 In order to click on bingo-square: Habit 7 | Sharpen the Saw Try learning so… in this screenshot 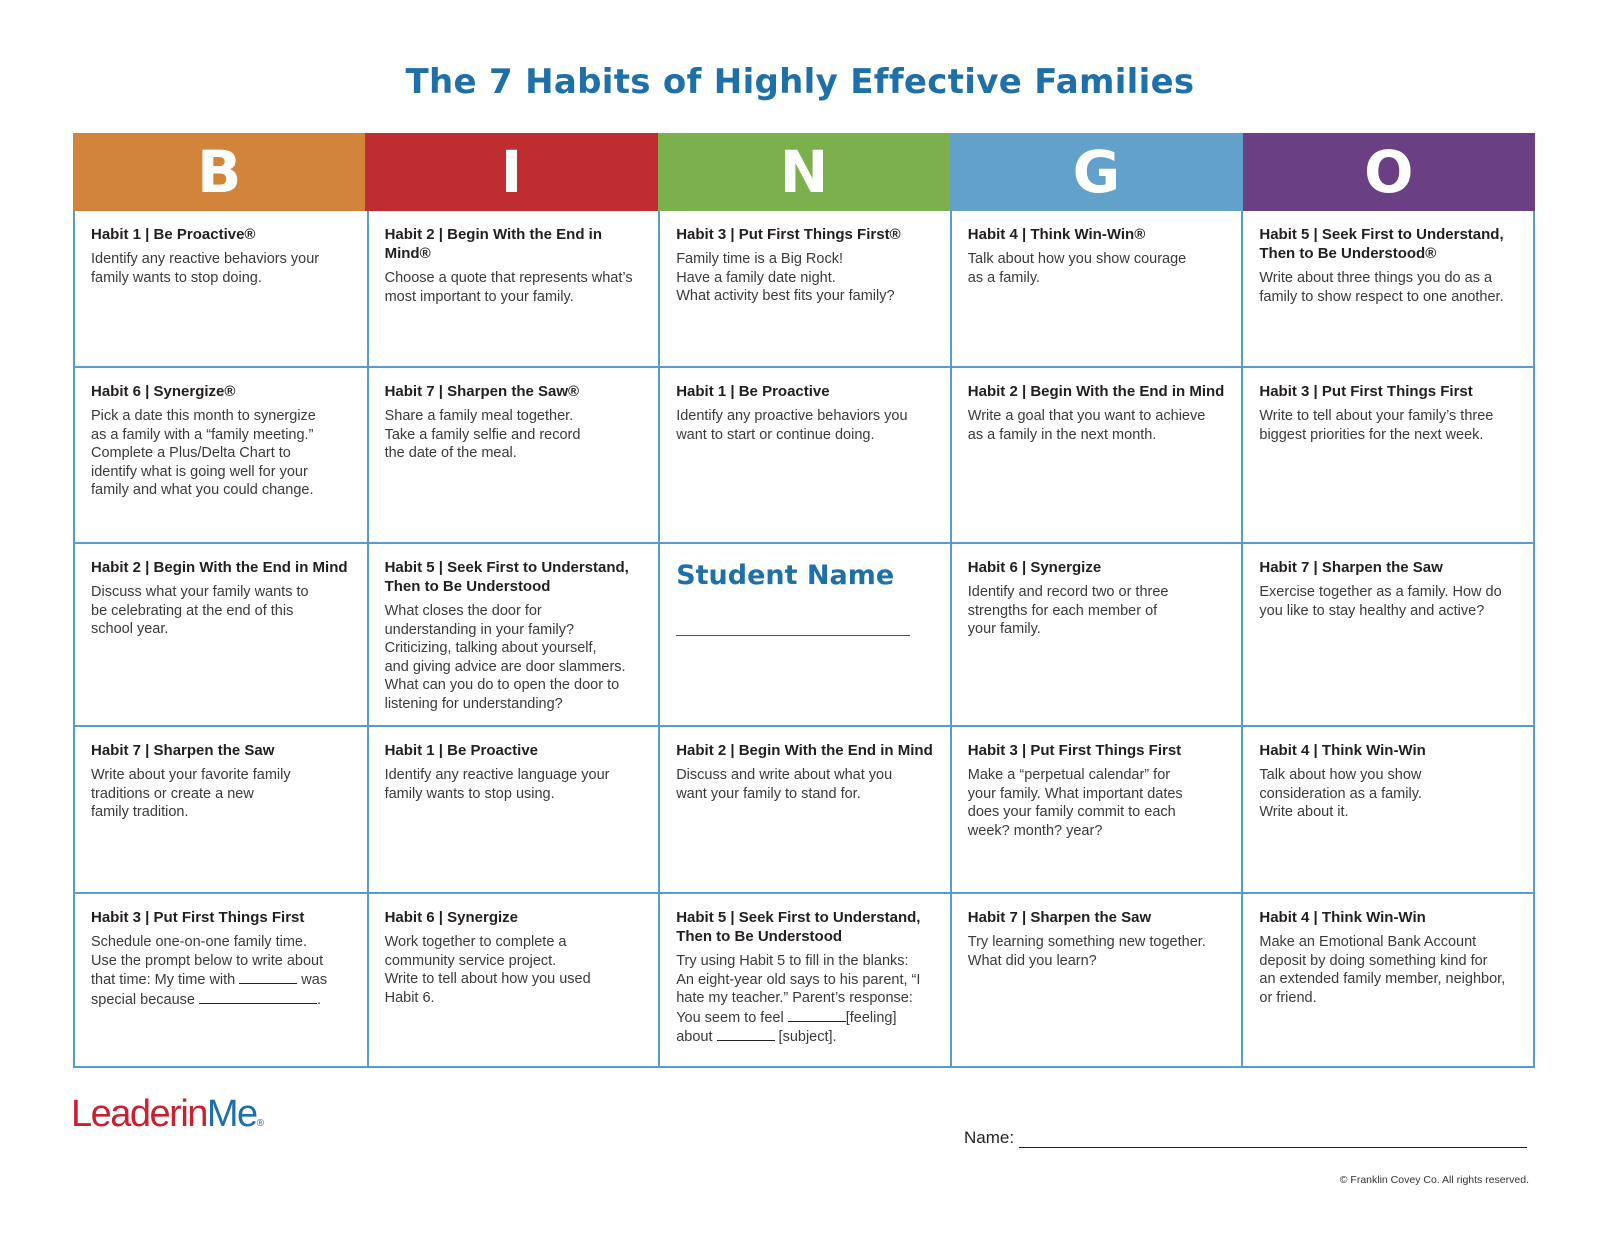, I will do `click(1095, 980)`.